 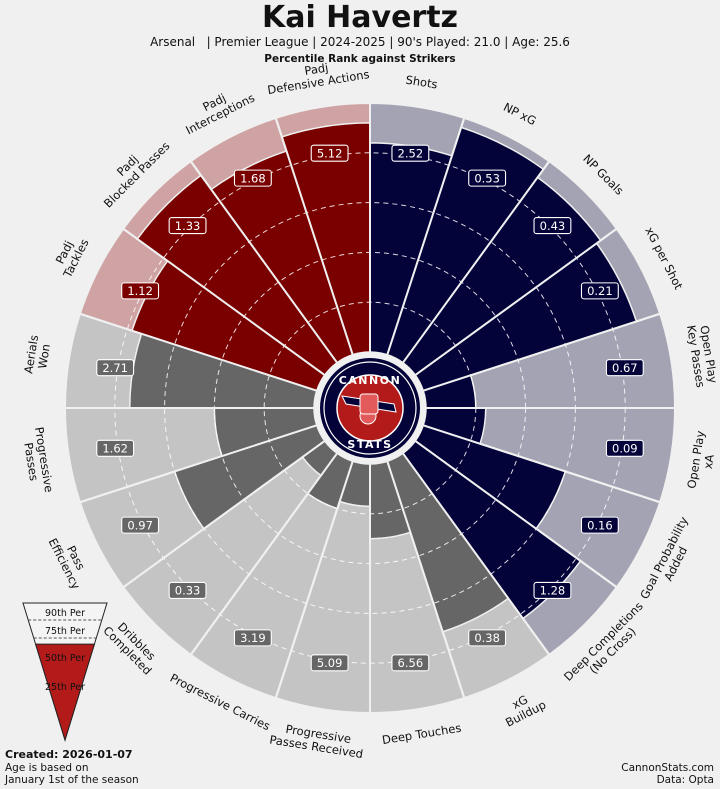 I want to click on metric-name: Deep Touches, so click(x=421, y=734).